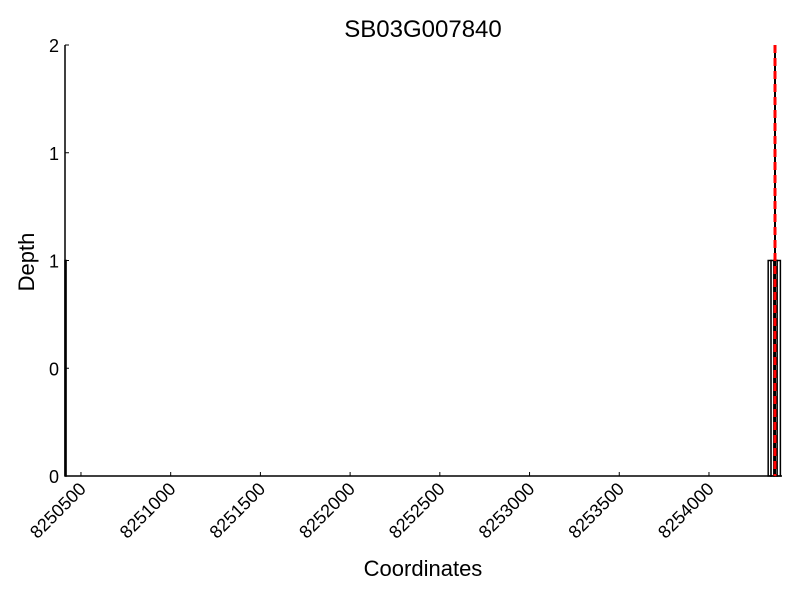 Image resolution: width=800 pixels, height=605 pixels. I want to click on x-tick-label: 8250500, so click(58, 511).